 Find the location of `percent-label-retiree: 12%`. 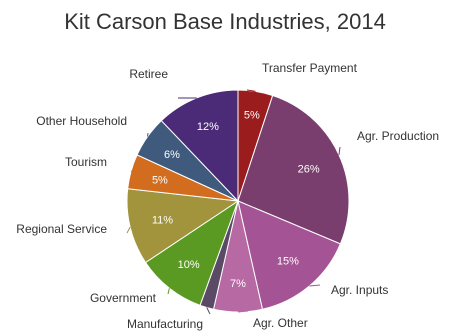

percent-label-retiree: 12% is located at coordinates (208, 127).